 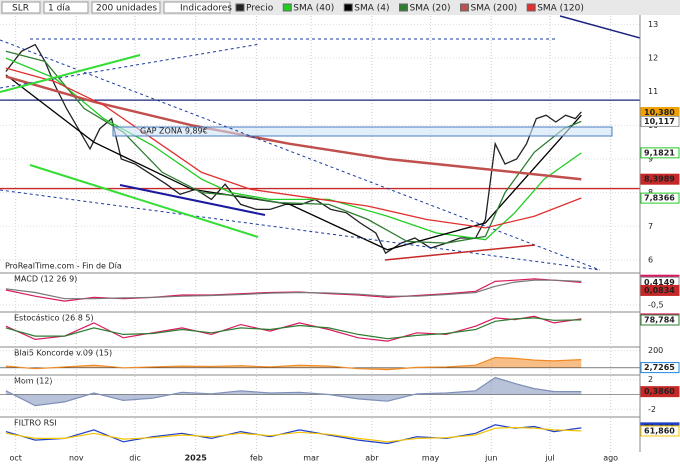 I want to click on y-tick-label: 13, so click(x=653, y=24).